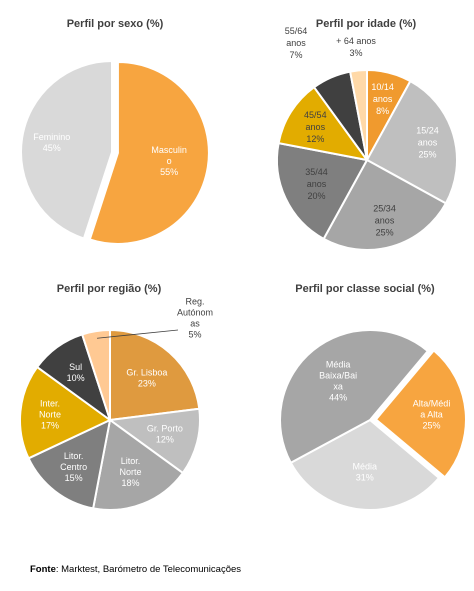  I want to click on slice-label: 35/44 anos 20%, so click(316, 184).